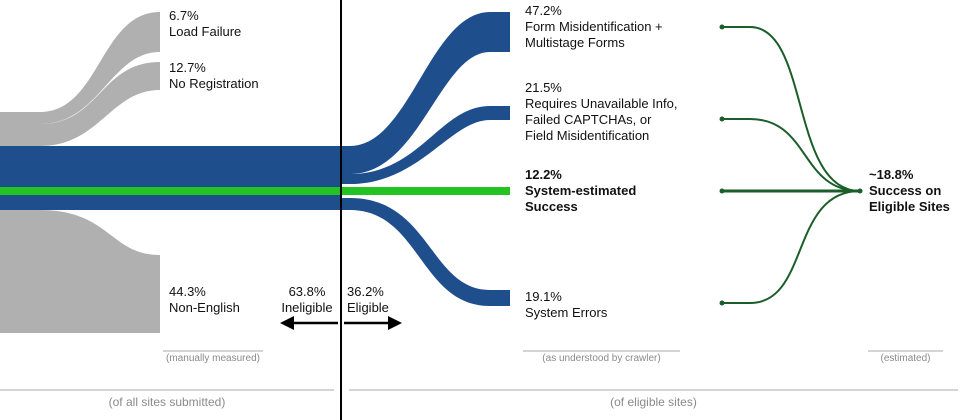 Image resolution: width=960 pixels, height=420 pixels. Describe the element at coordinates (891, 174) in the screenshot. I see `estimated-success-pct: ~18.8%` at that location.